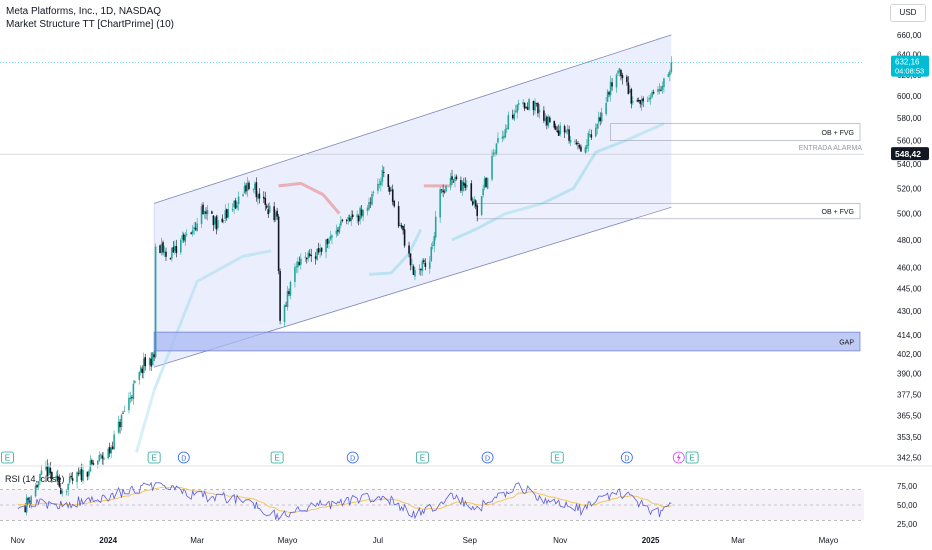 Image resolution: width=932 pixels, height=550 pixels. What do you see at coordinates (183, 459) in the screenshot?
I see `dividend-marker-label-0: D` at bounding box center [183, 459].